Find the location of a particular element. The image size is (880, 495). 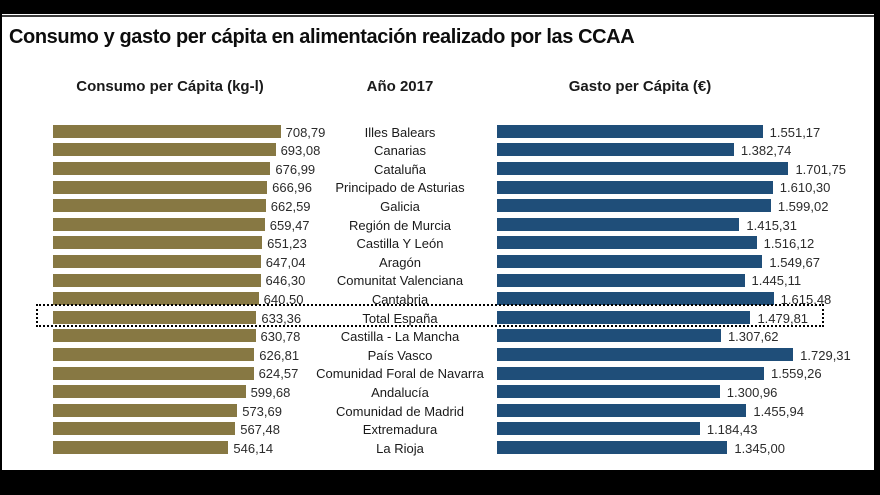

gasto-axis-header: Gasto per Cápita (€) is located at coordinates (640, 86).